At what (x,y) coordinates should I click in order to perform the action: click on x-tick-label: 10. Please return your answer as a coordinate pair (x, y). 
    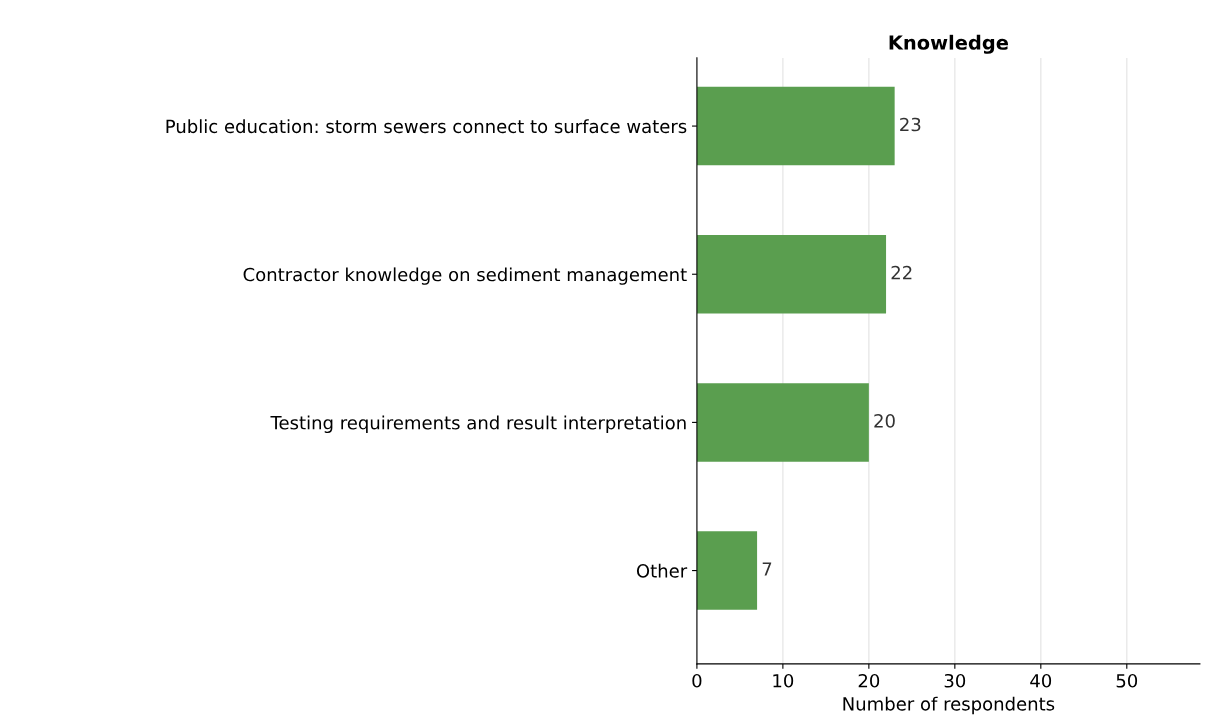
    Looking at the image, I should click on (783, 680).